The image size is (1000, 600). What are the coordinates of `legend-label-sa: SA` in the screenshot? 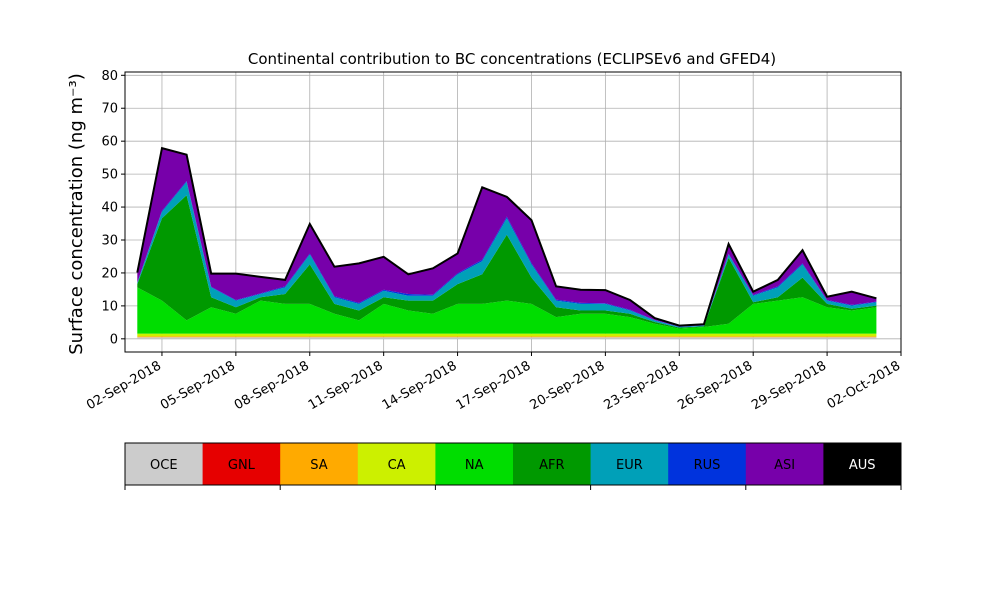 It's located at (318, 465).